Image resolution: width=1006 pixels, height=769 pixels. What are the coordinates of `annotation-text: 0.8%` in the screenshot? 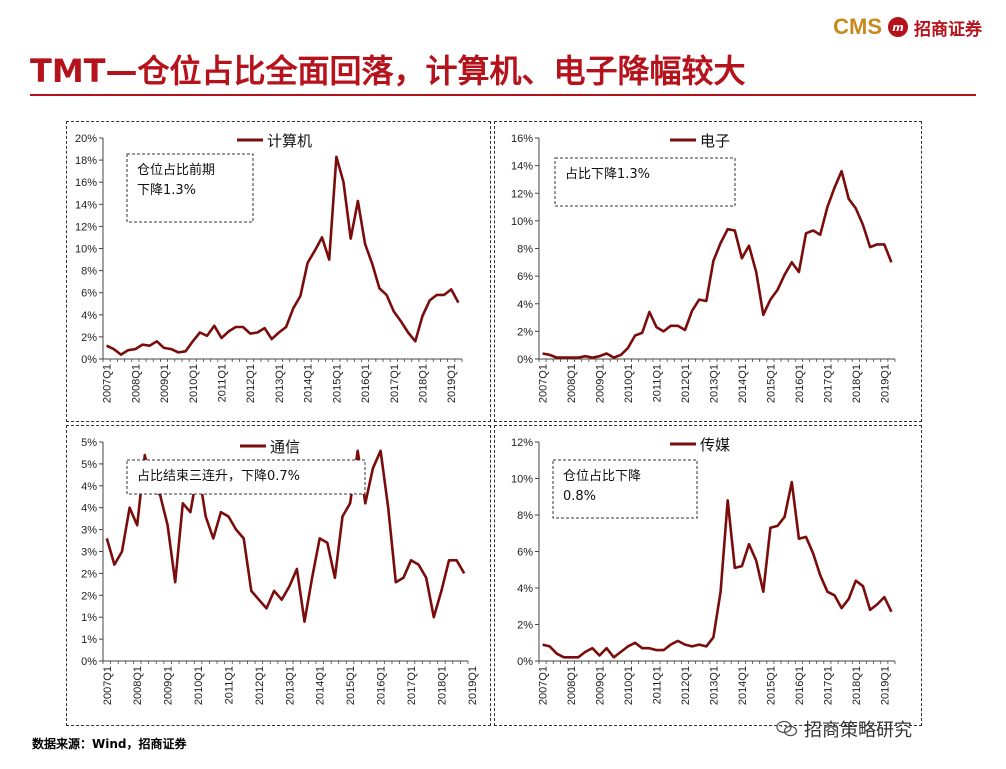 It's located at (579, 496).